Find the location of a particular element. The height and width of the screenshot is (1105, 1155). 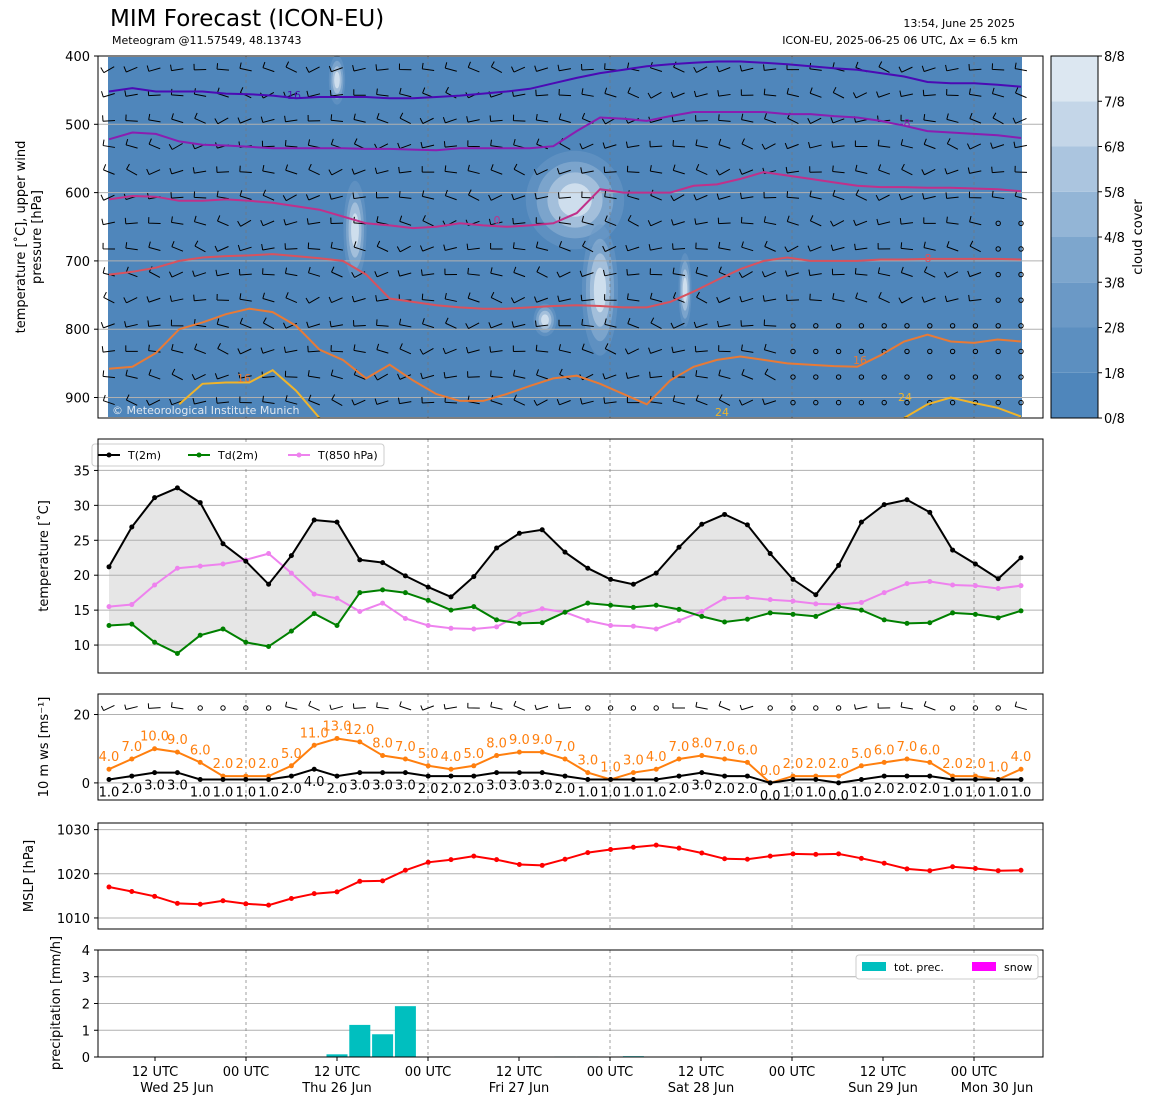

isotherm-label: 16 is located at coordinates (244, 378).